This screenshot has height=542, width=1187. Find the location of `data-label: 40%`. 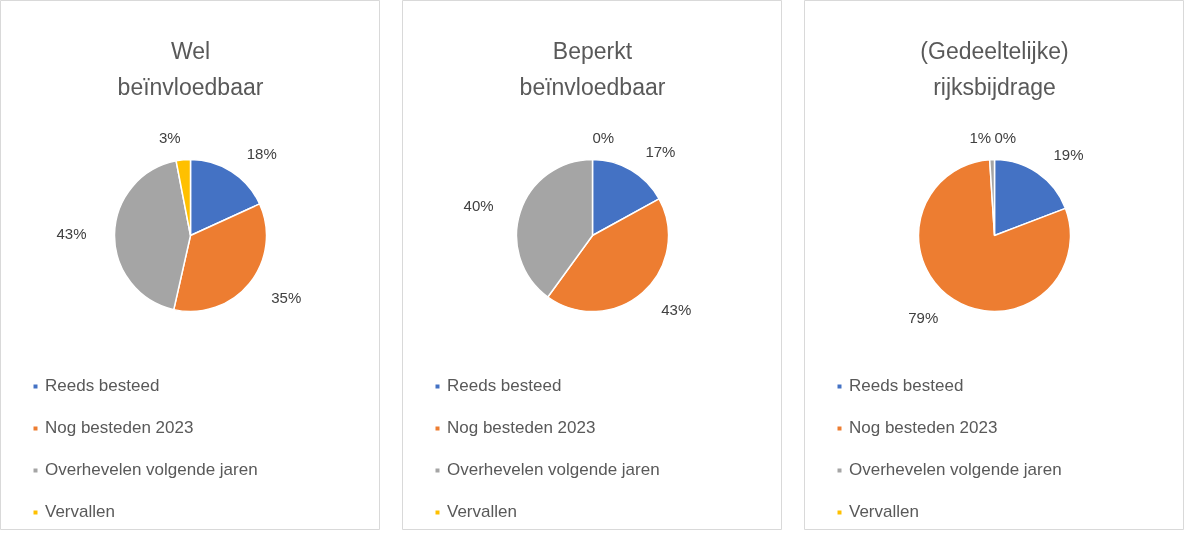

data-label: 40% is located at coordinates (478, 205).